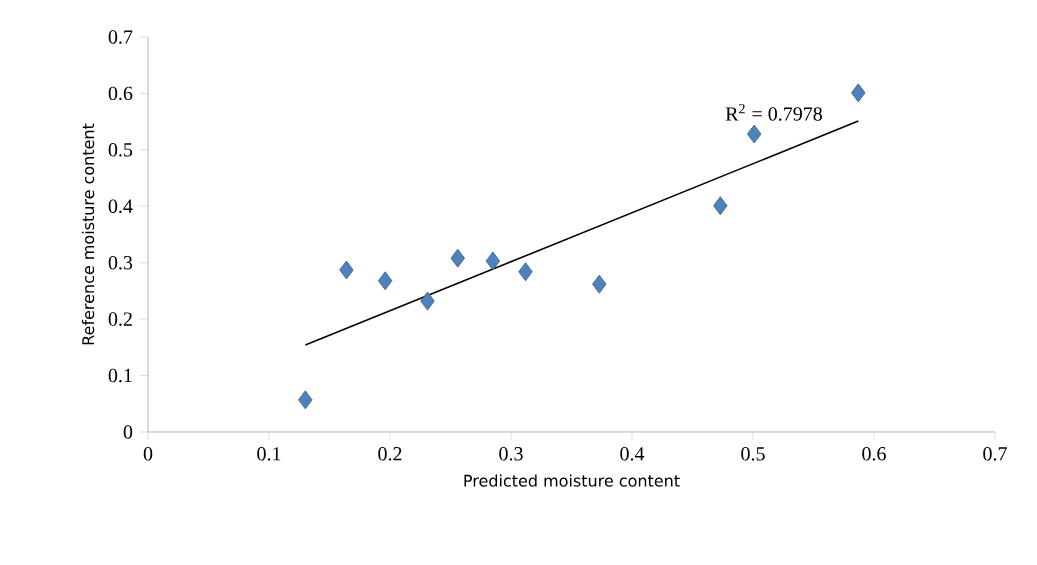 Image resolution: width=1037 pixels, height=565 pixels. What do you see at coordinates (88, 234) in the screenshot?
I see `y-axis-title: Reference moisture content` at bounding box center [88, 234].